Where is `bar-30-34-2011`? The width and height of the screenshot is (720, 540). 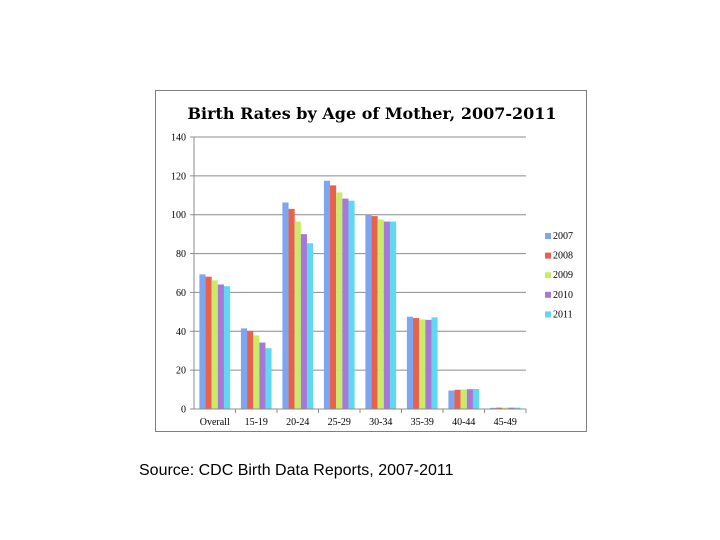 bar-30-34-2011 is located at coordinates (393, 315).